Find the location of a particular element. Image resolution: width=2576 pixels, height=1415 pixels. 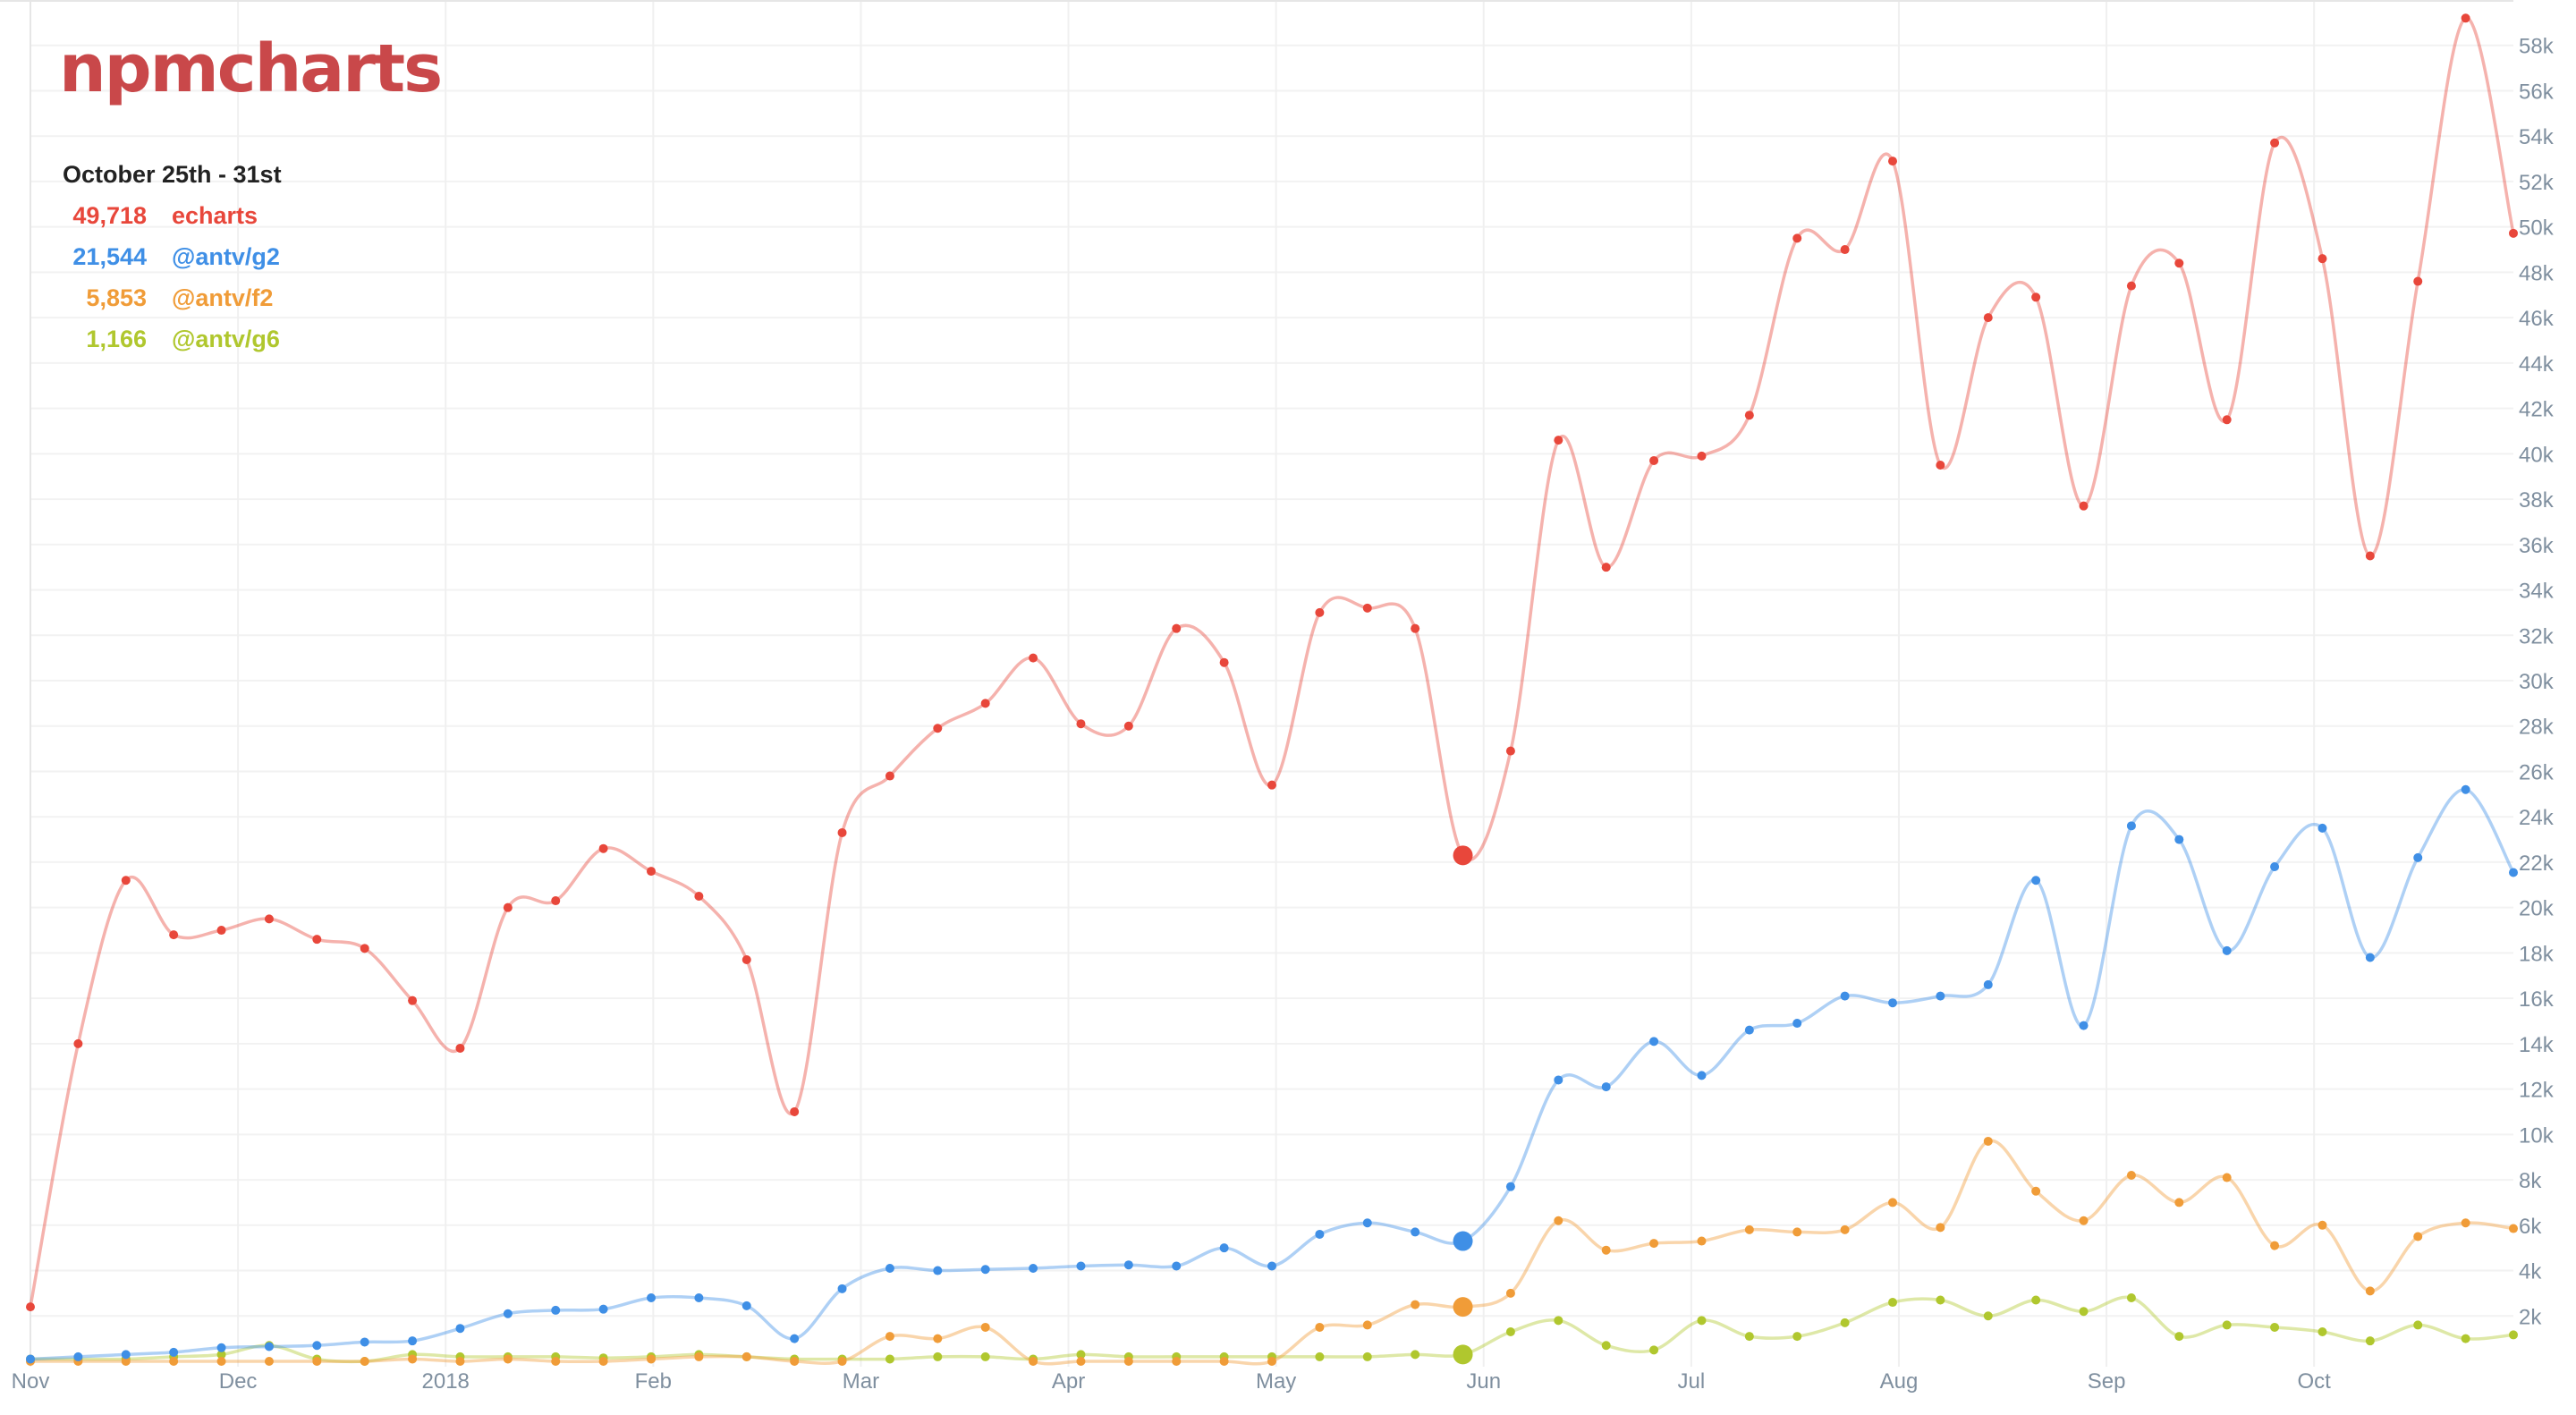

legend-package-name: @antv/f2 is located at coordinates (223, 297).